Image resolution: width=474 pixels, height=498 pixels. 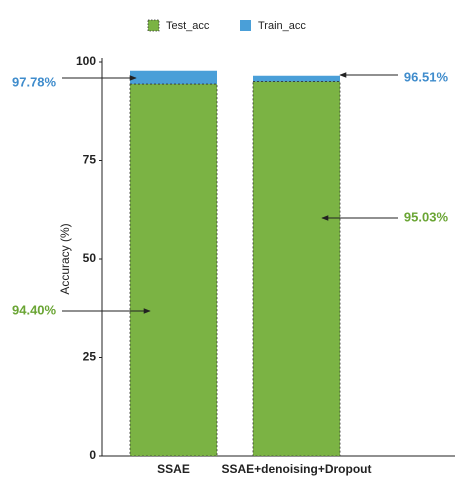 What do you see at coordinates (296, 469) in the screenshot?
I see `x-tick-label: SSAE+denoising+Dropout` at bounding box center [296, 469].